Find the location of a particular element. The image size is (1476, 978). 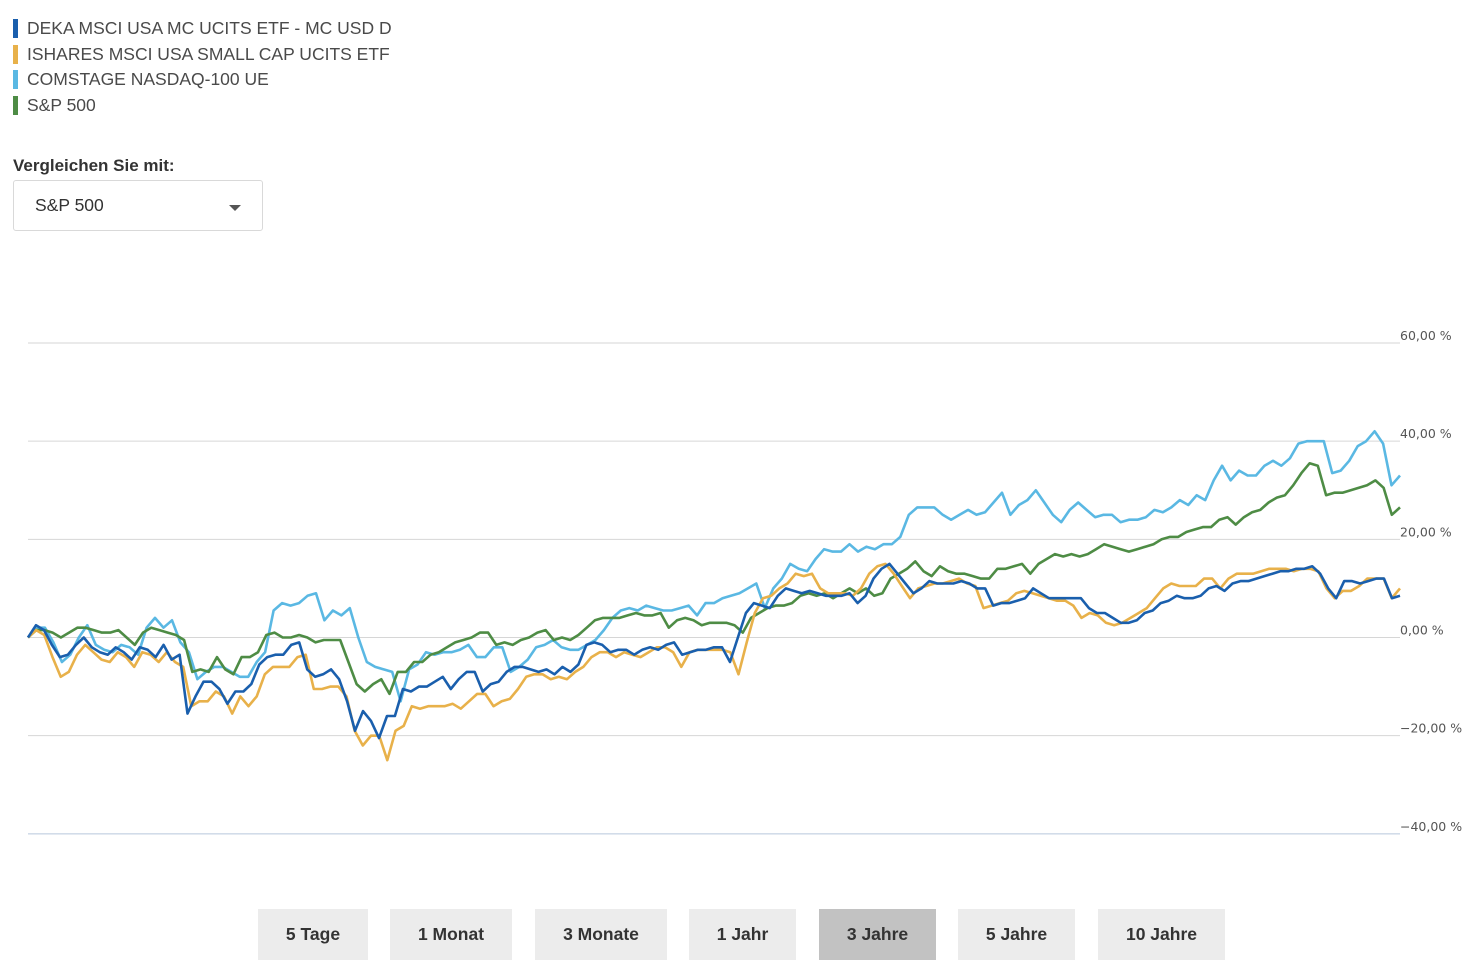

compare-selected-value: S&P 500 is located at coordinates (69, 205).